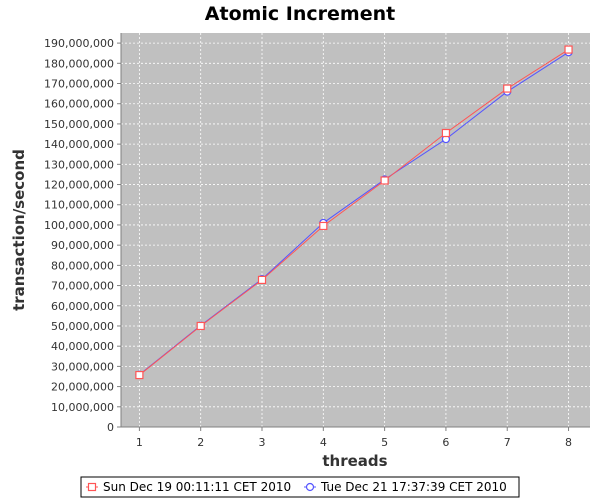 Image resolution: width=600 pixels, height=500 pixels. Describe the element at coordinates (82, 306) in the screenshot. I see `y-tick-label: 60,000,000` at that location.